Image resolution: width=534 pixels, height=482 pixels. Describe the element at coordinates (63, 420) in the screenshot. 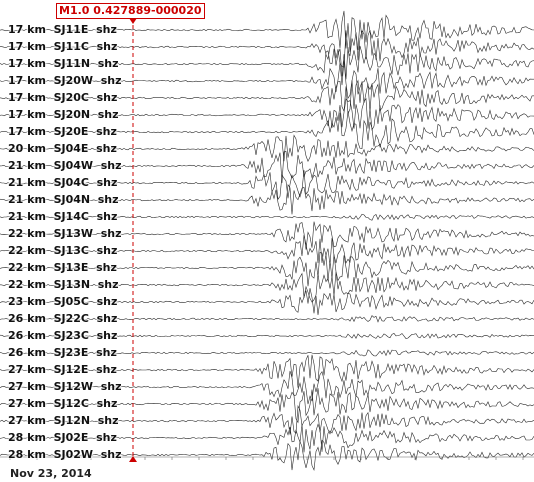

I see `station-label: 27 km SJ12N shz` at that location.